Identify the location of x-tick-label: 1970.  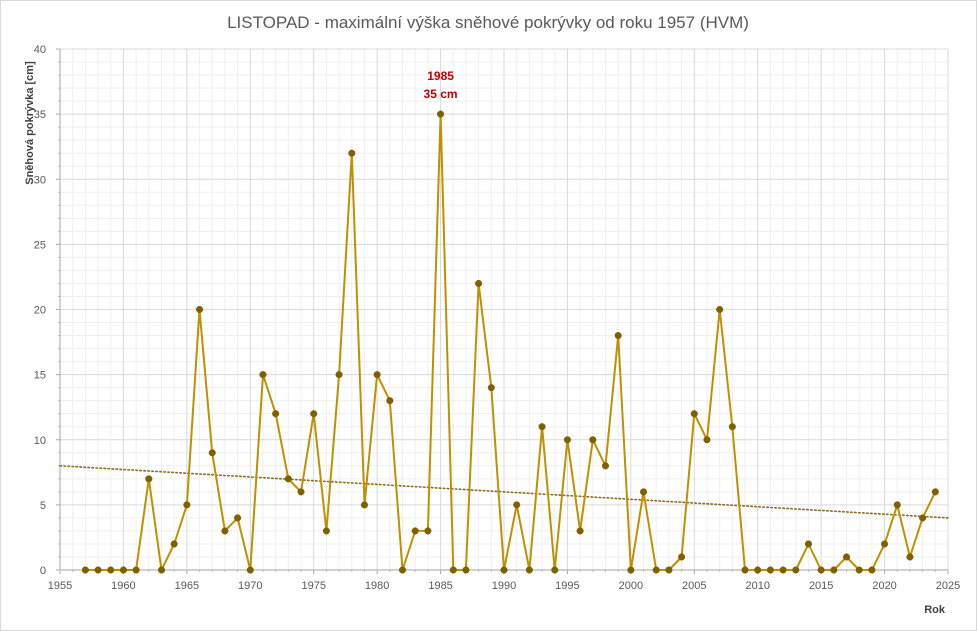
(250, 586).